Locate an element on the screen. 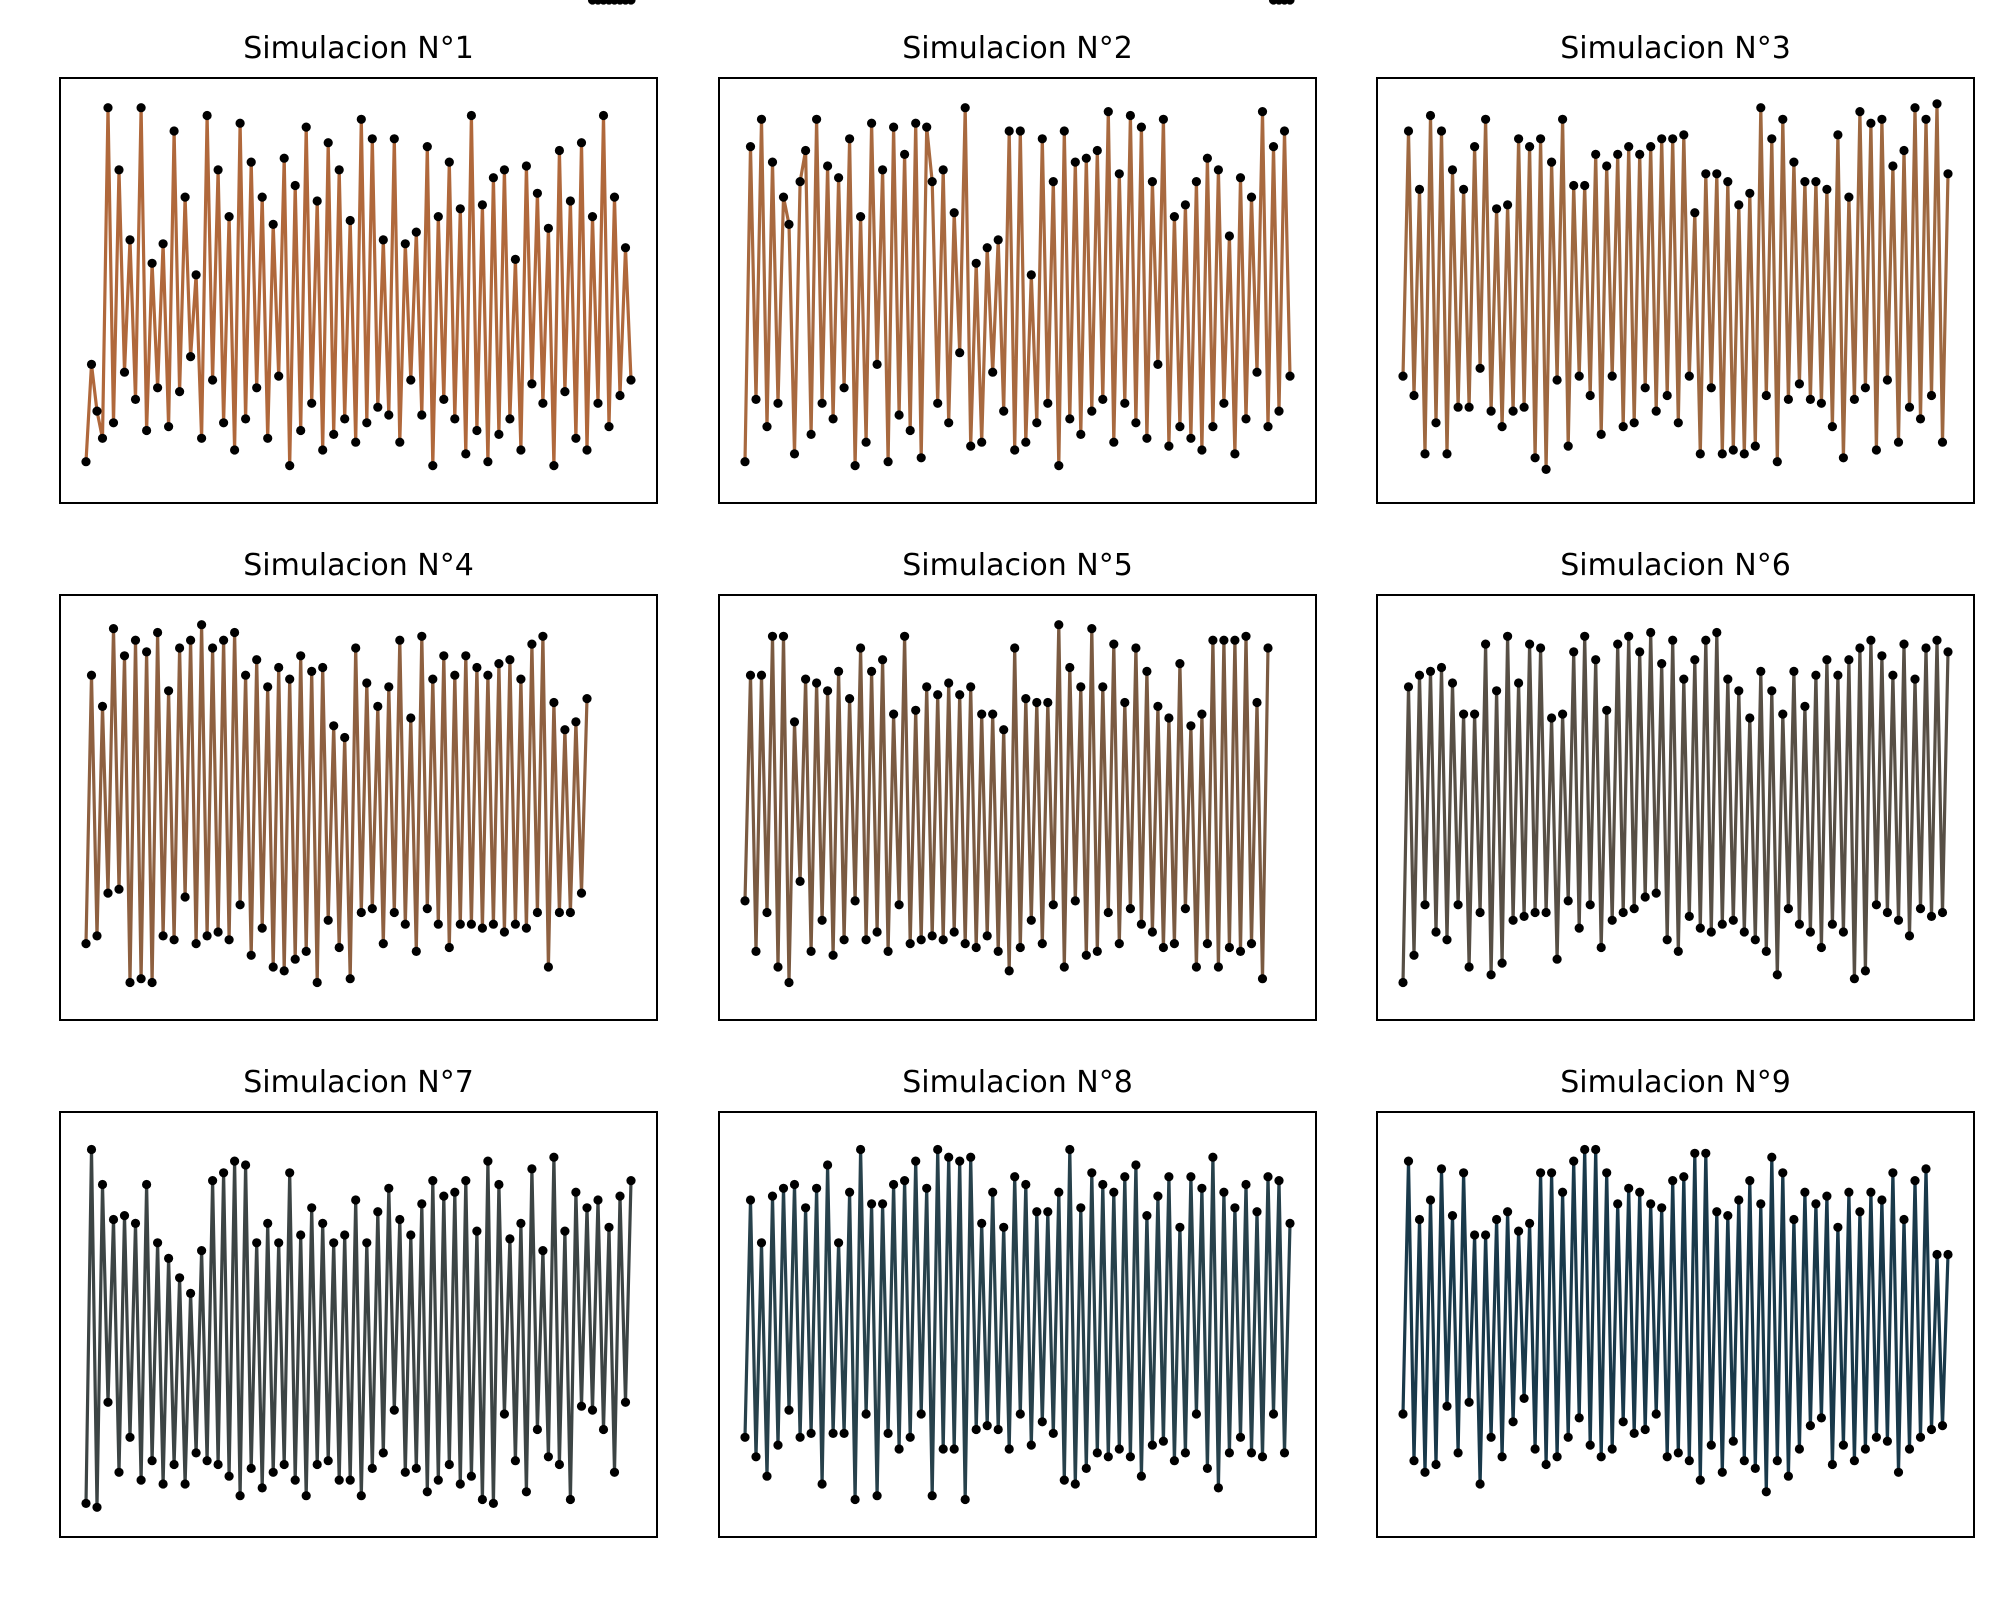 Image resolution: width=2000 pixels, height=1600 pixels. subplot-2: Simulacion N°2 is located at coordinates (1017, 267).